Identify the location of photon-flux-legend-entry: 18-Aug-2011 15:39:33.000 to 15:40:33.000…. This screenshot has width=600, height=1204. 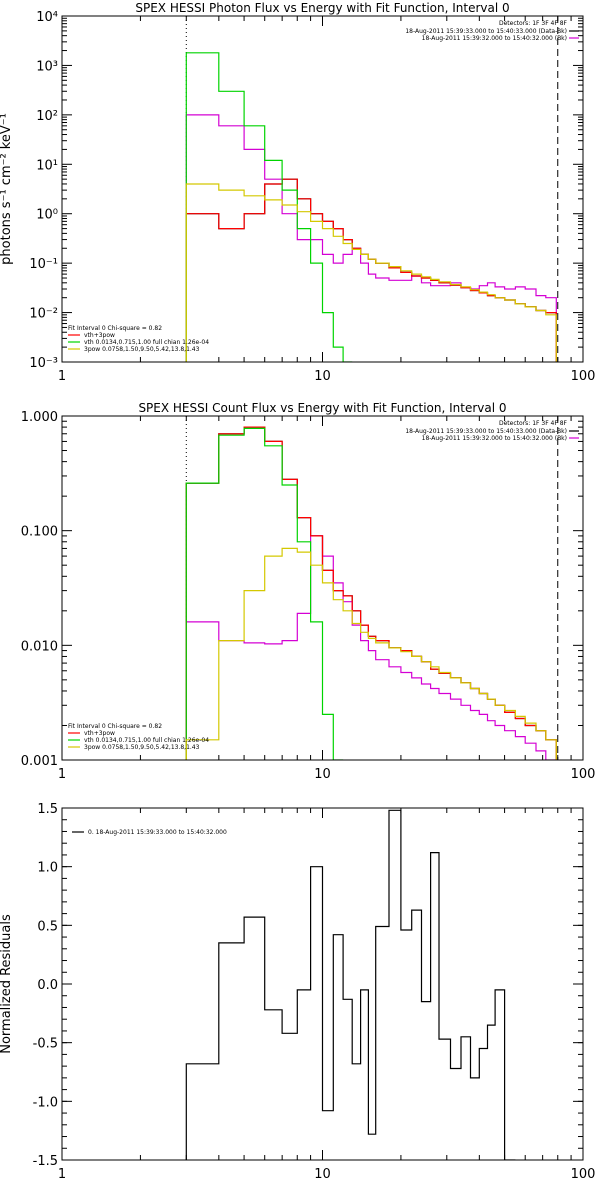
(486, 31).